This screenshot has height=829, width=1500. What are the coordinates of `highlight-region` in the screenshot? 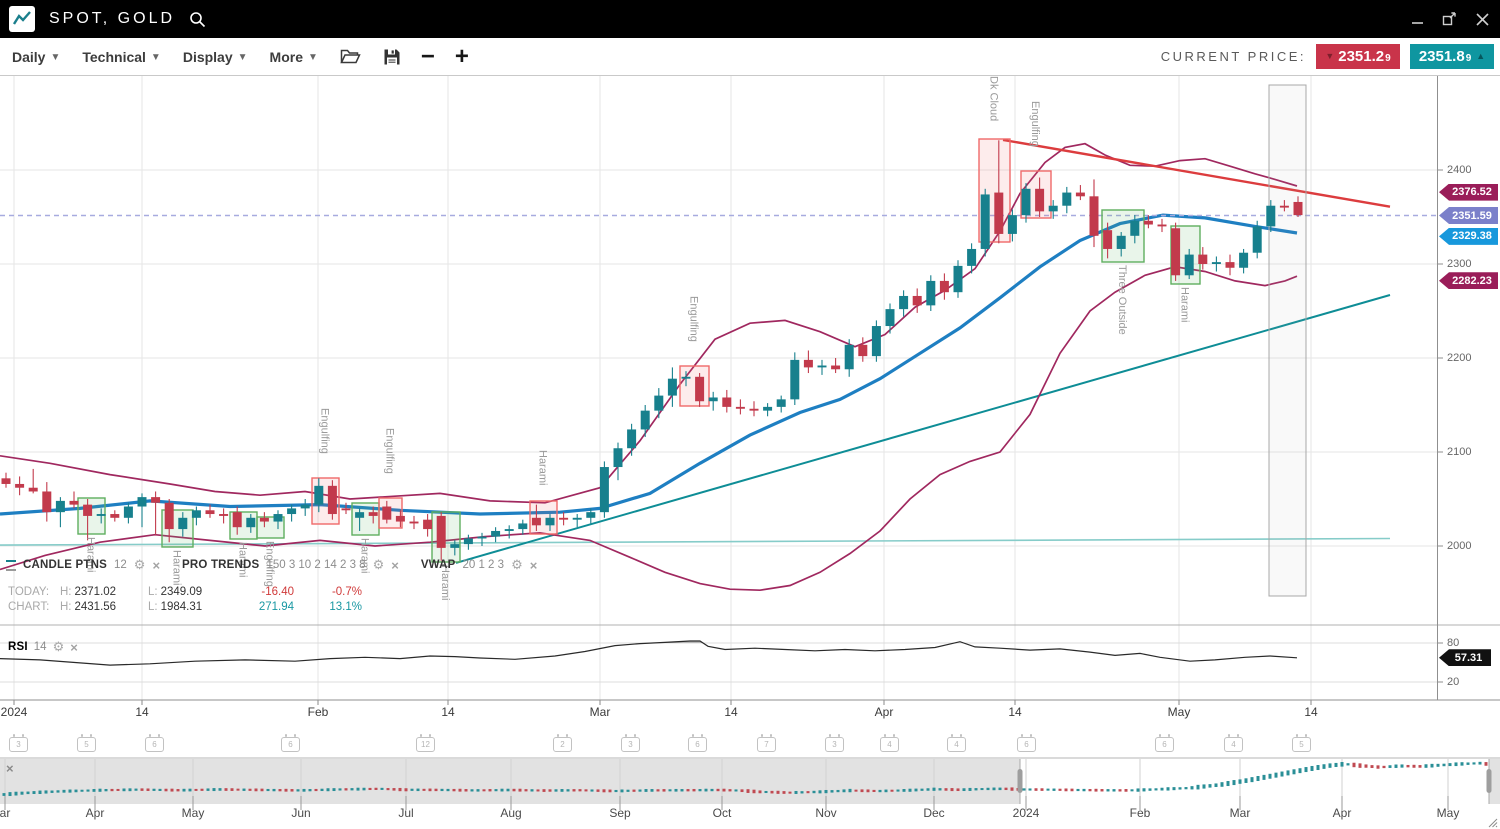 It's located at (1287, 340).